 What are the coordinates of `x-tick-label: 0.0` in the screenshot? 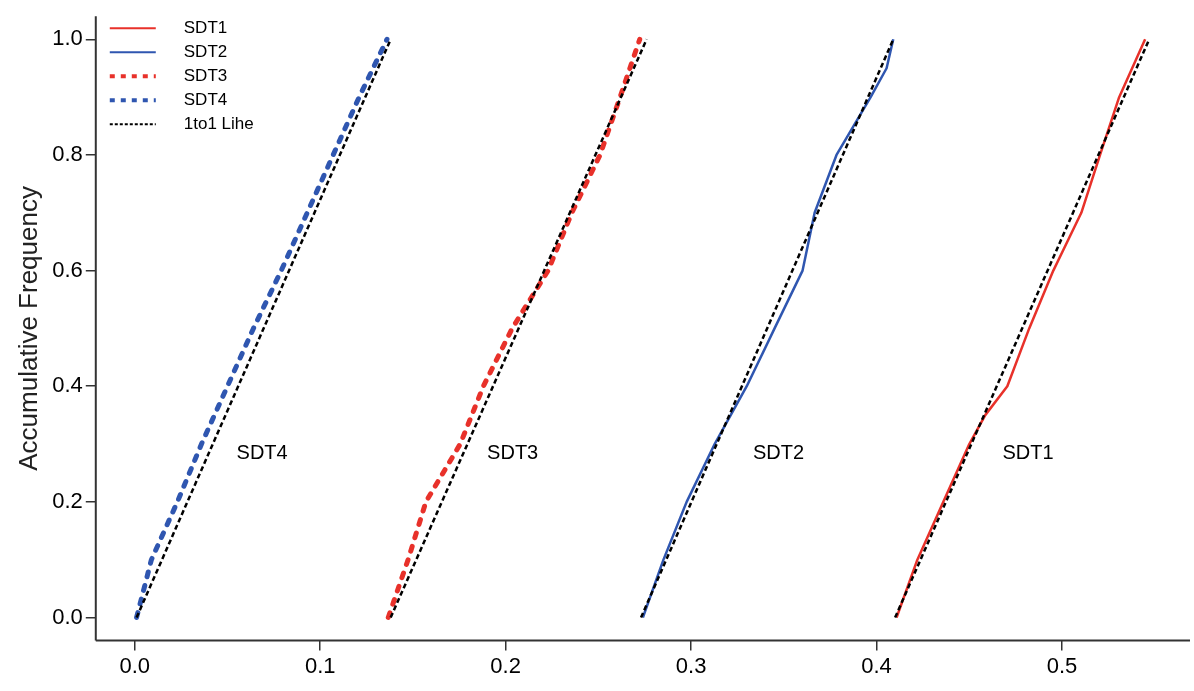 It's located at (135, 665).